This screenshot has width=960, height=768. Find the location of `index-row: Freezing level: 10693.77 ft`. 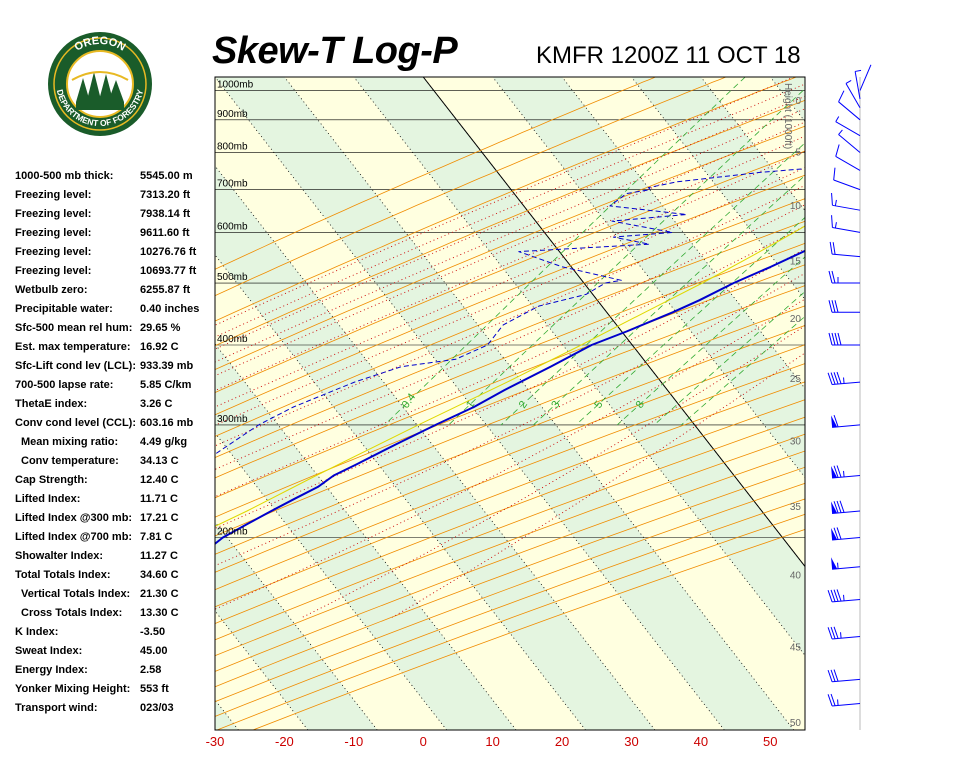

index-row: Freezing level: 10693.77 ft is located at coordinates (115, 272).